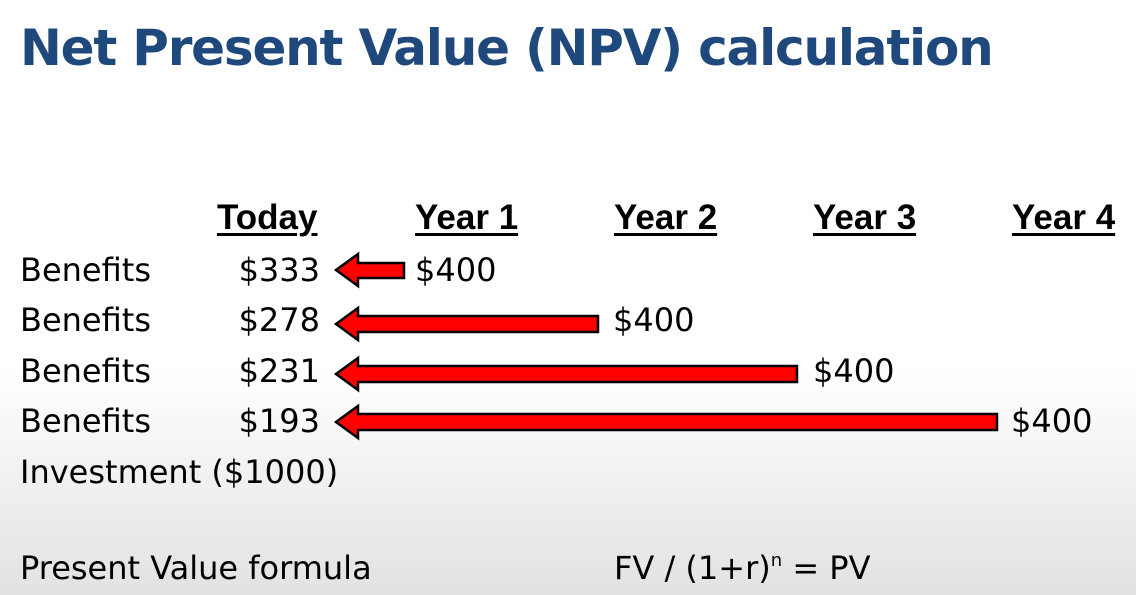 The height and width of the screenshot is (595, 1136). Describe the element at coordinates (467, 217) in the screenshot. I see `column-header-year-1: Year 1` at that location.